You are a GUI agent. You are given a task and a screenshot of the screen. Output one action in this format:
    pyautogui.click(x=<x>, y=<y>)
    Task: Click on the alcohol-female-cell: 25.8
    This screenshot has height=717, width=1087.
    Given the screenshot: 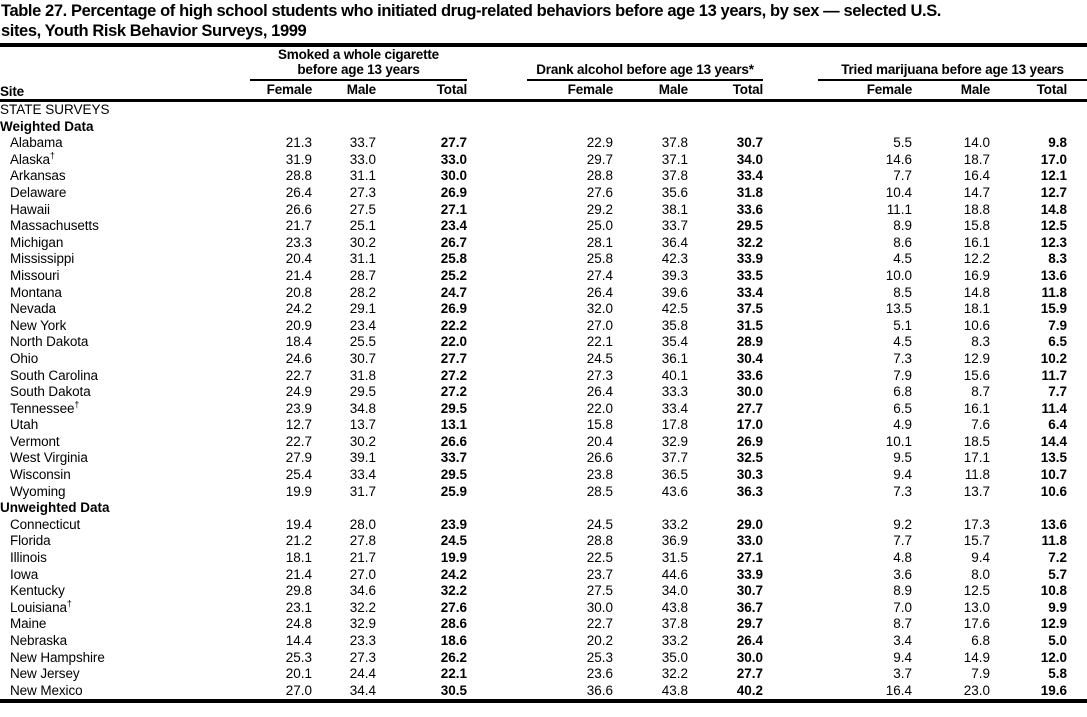 What is the action you would take?
    pyautogui.click(x=599, y=259)
    